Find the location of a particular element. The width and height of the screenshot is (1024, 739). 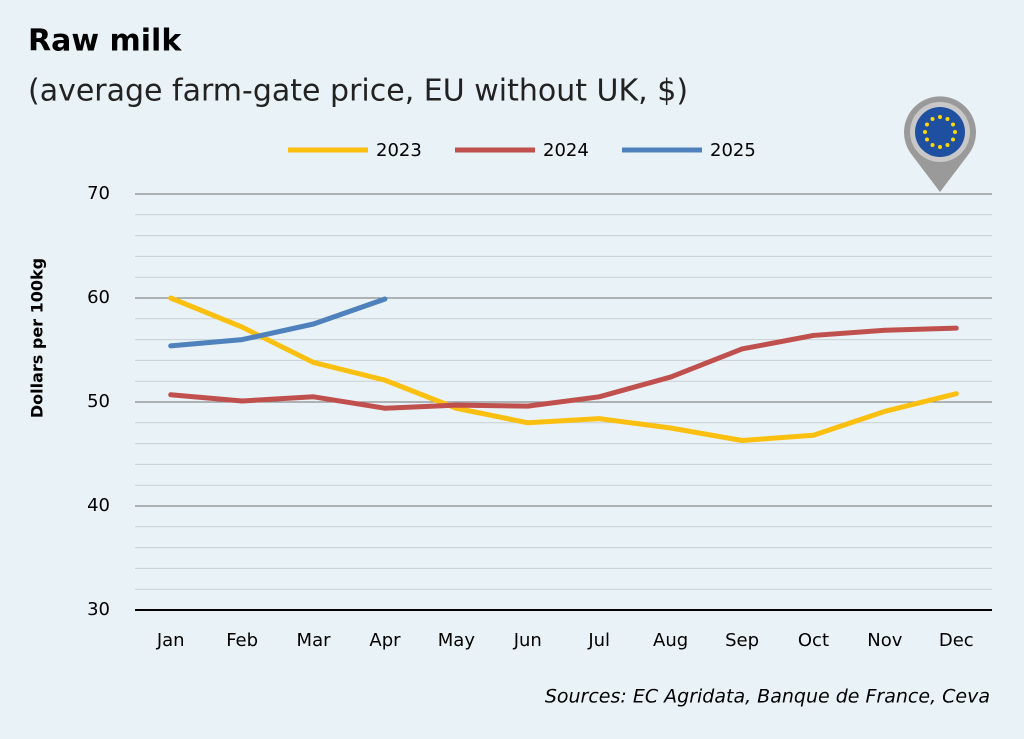

eu-pin is located at coordinates (939, 144).